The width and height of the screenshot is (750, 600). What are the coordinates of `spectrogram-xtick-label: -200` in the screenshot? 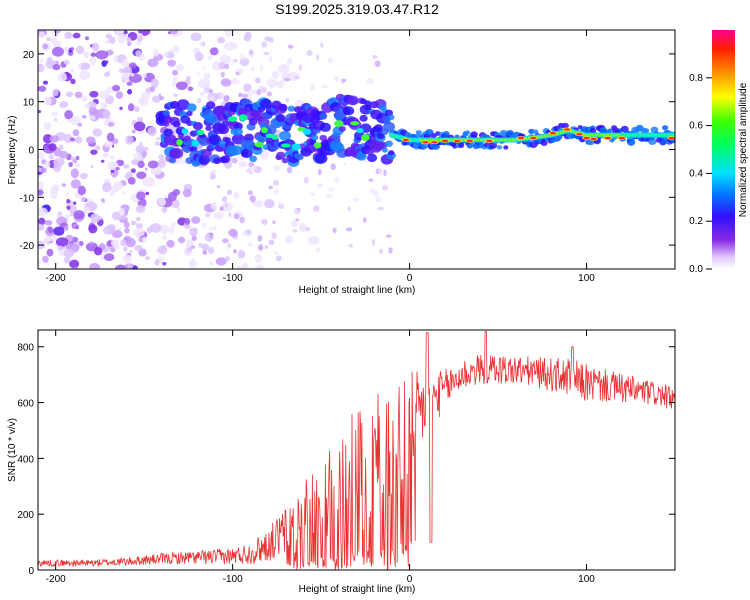 It's located at (56, 278).